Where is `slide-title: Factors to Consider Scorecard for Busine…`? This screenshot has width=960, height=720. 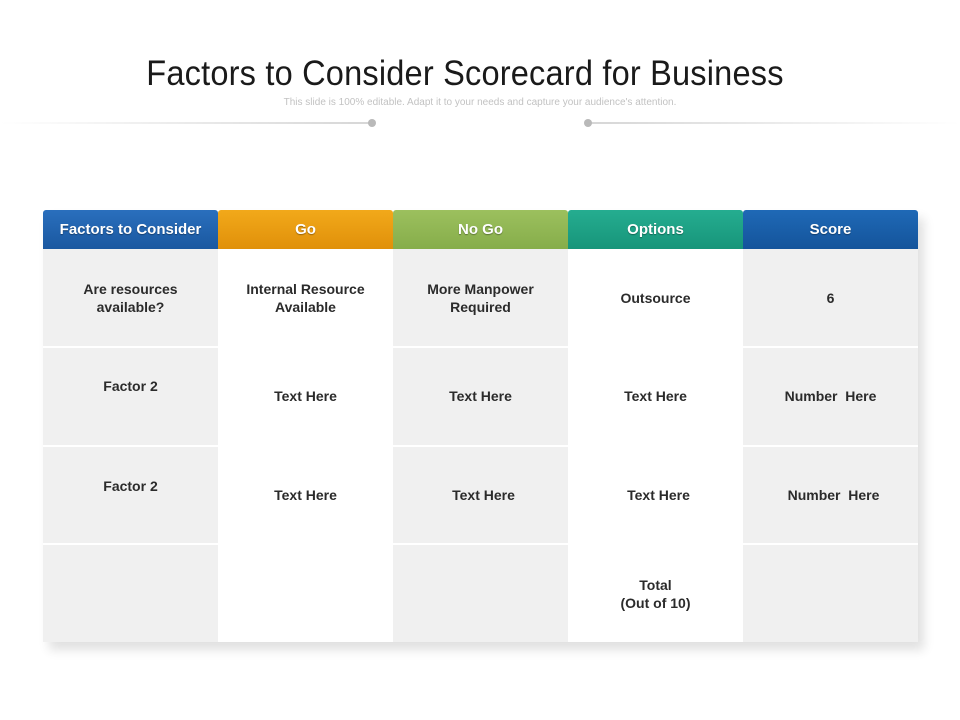
slide-title: Factors to Consider Scorecard for Busine… is located at coordinates (465, 73).